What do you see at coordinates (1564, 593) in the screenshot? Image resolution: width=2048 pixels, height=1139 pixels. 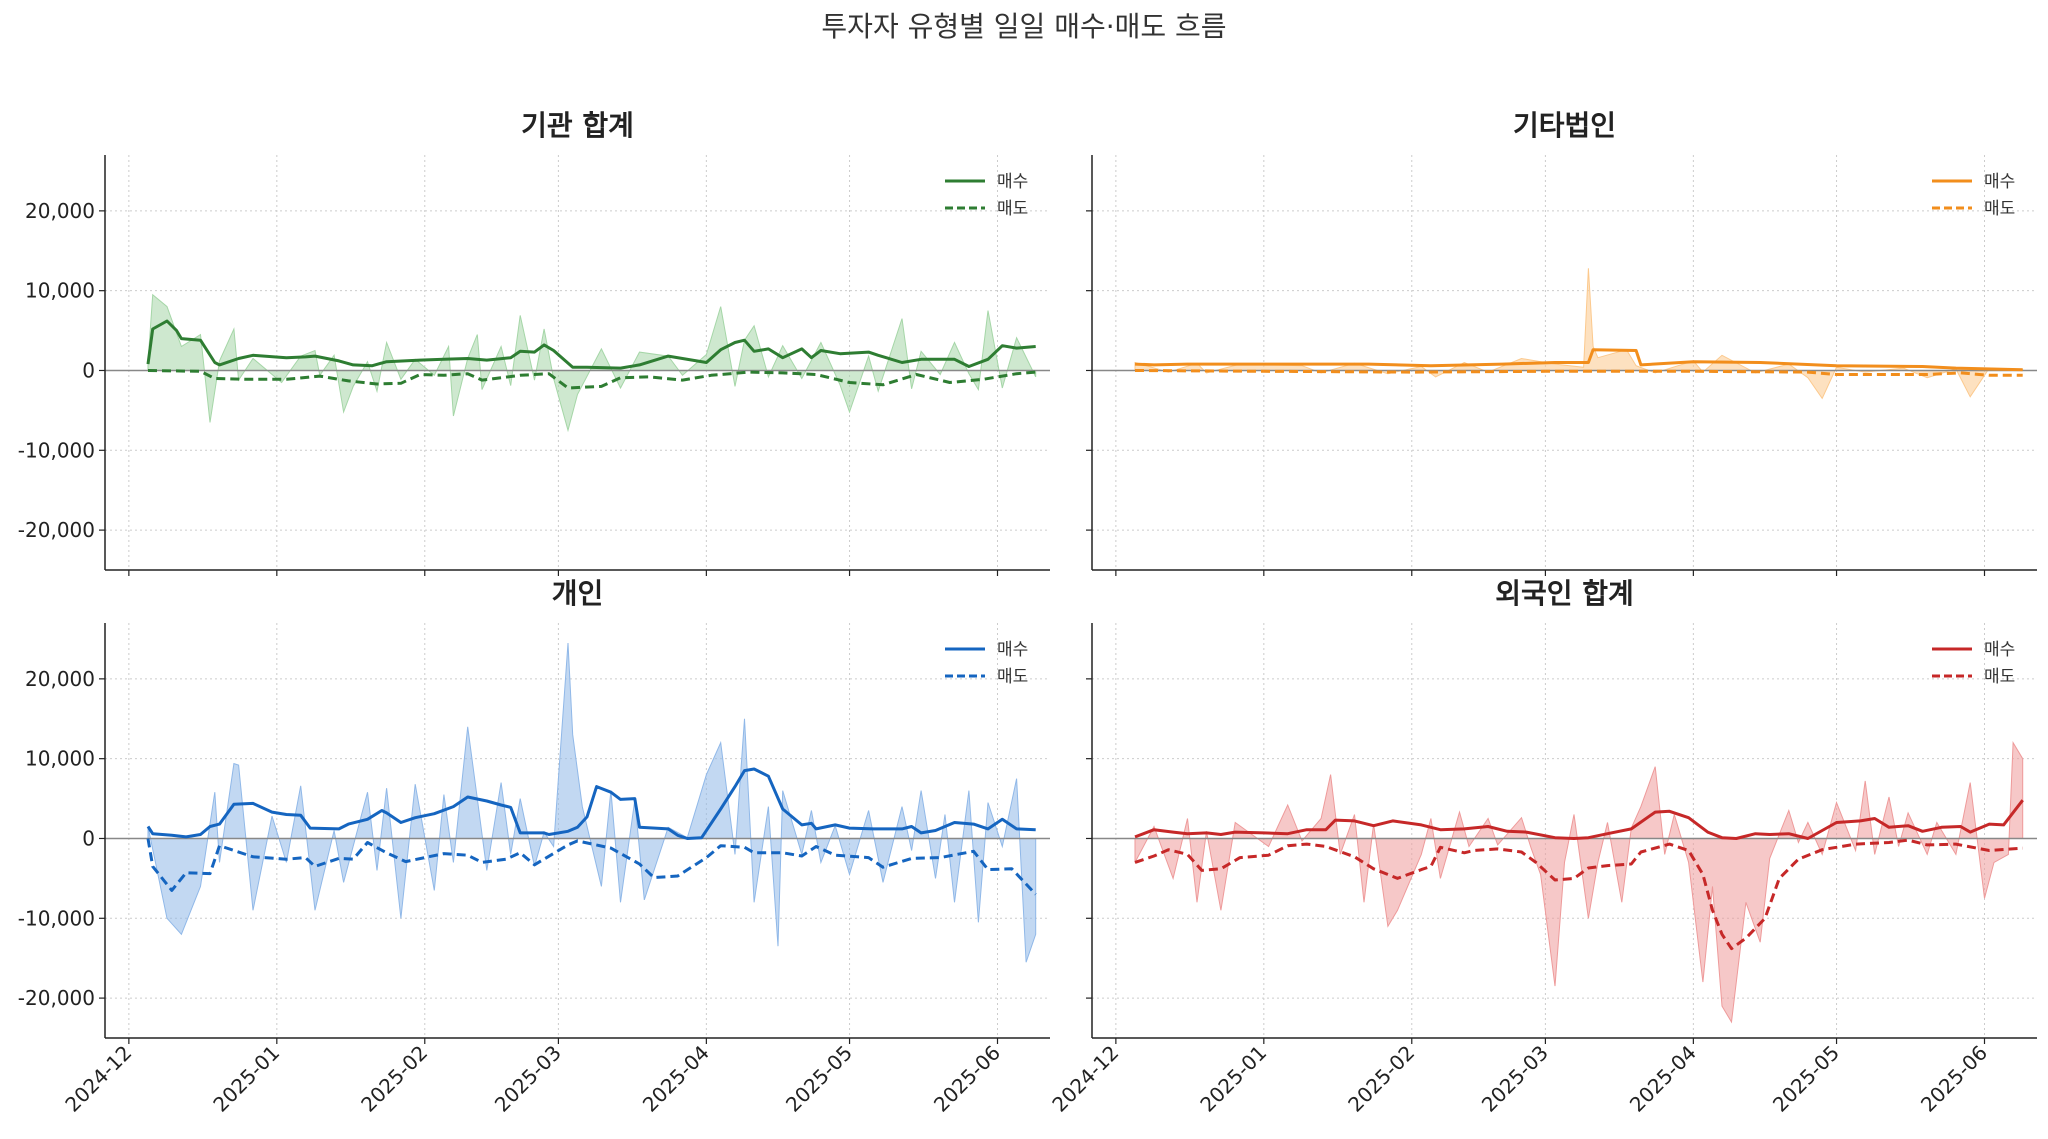 I see `panel-title: 외국인 합계` at bounding box center [1564, 593].